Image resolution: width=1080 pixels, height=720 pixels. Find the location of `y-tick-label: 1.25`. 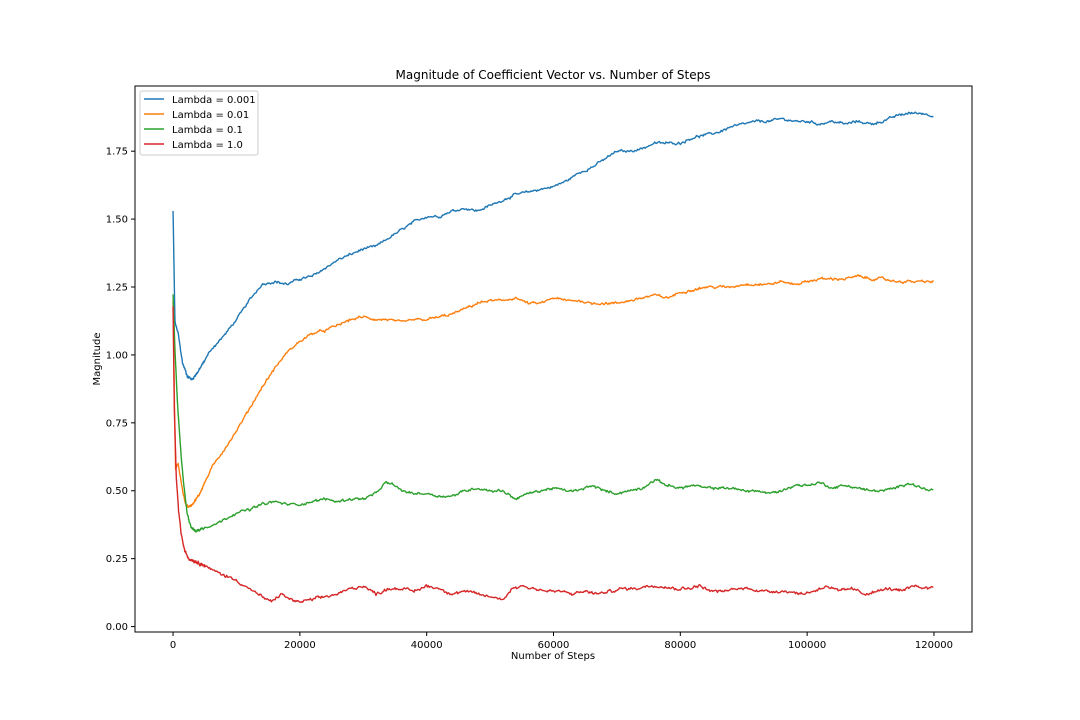

y-tick-label: 1.25 is located at coordinates (117, 288).